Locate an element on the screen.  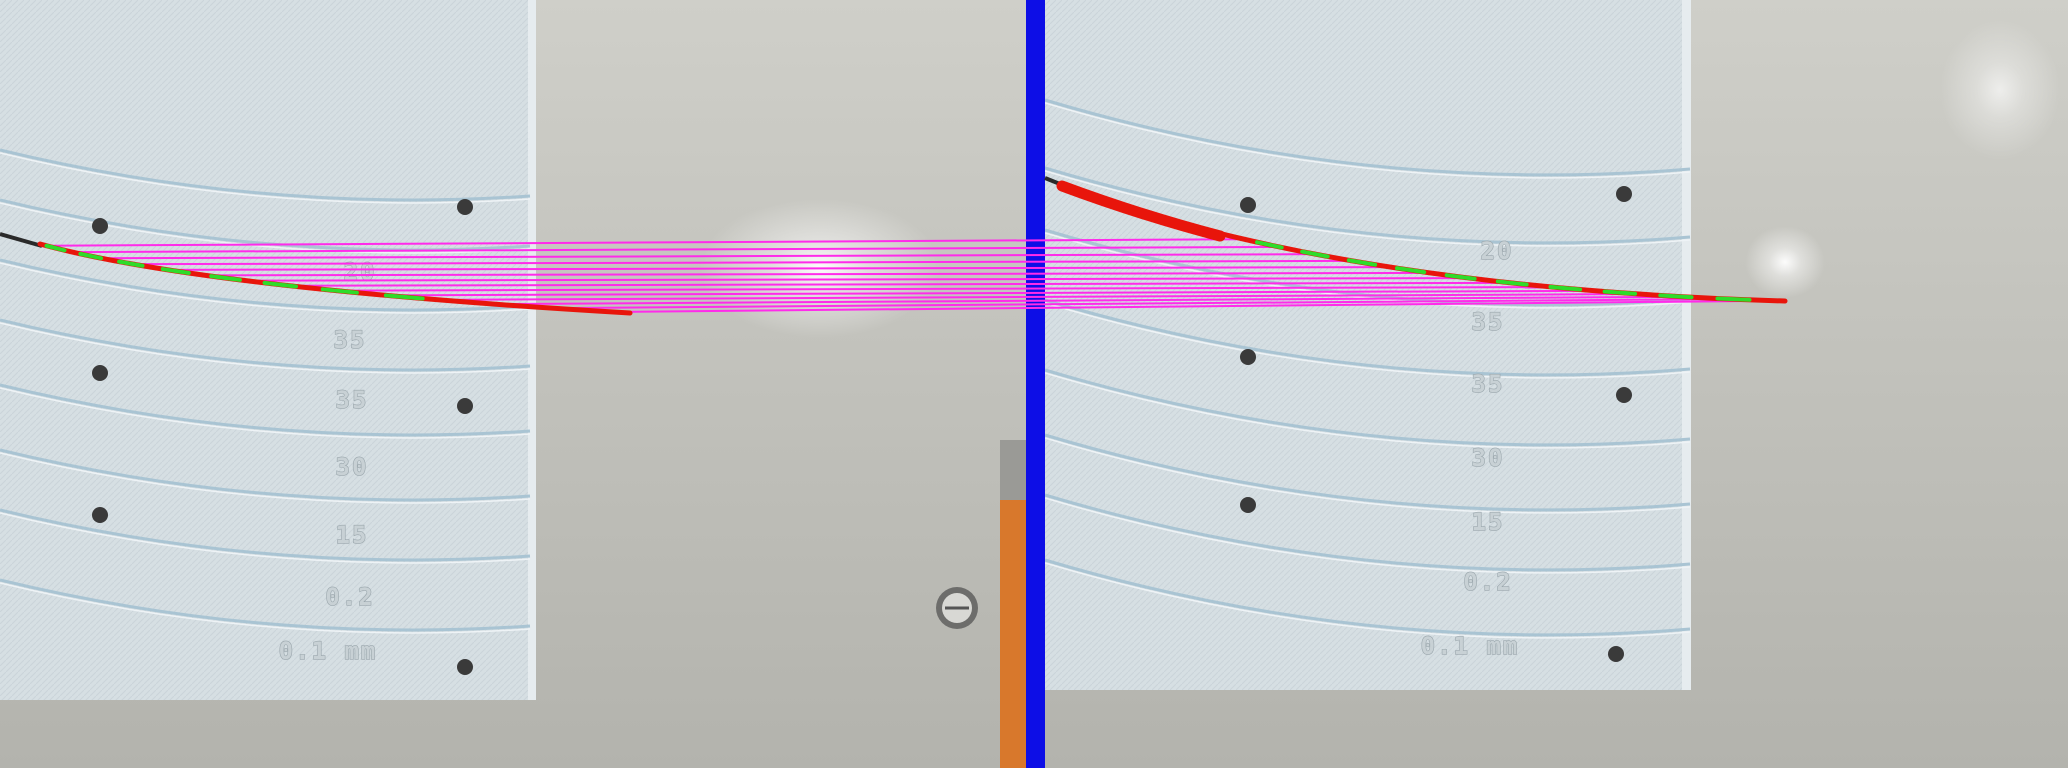
left-plate-edge is located at coordinates (532, 350).